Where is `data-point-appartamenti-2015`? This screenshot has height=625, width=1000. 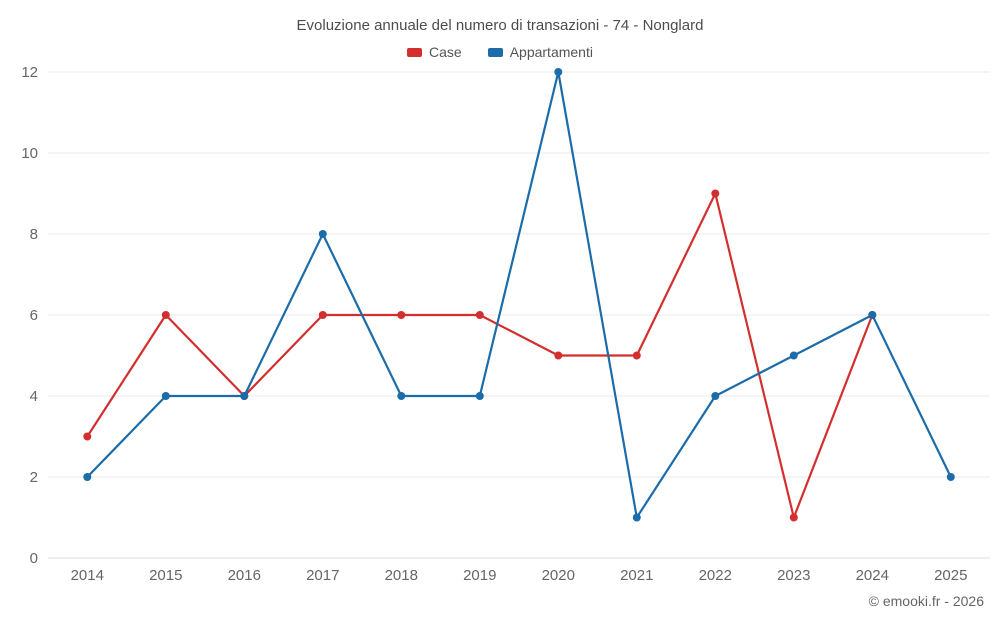 data-point-appartamenti-2015 is located at coordinates (165, 396).